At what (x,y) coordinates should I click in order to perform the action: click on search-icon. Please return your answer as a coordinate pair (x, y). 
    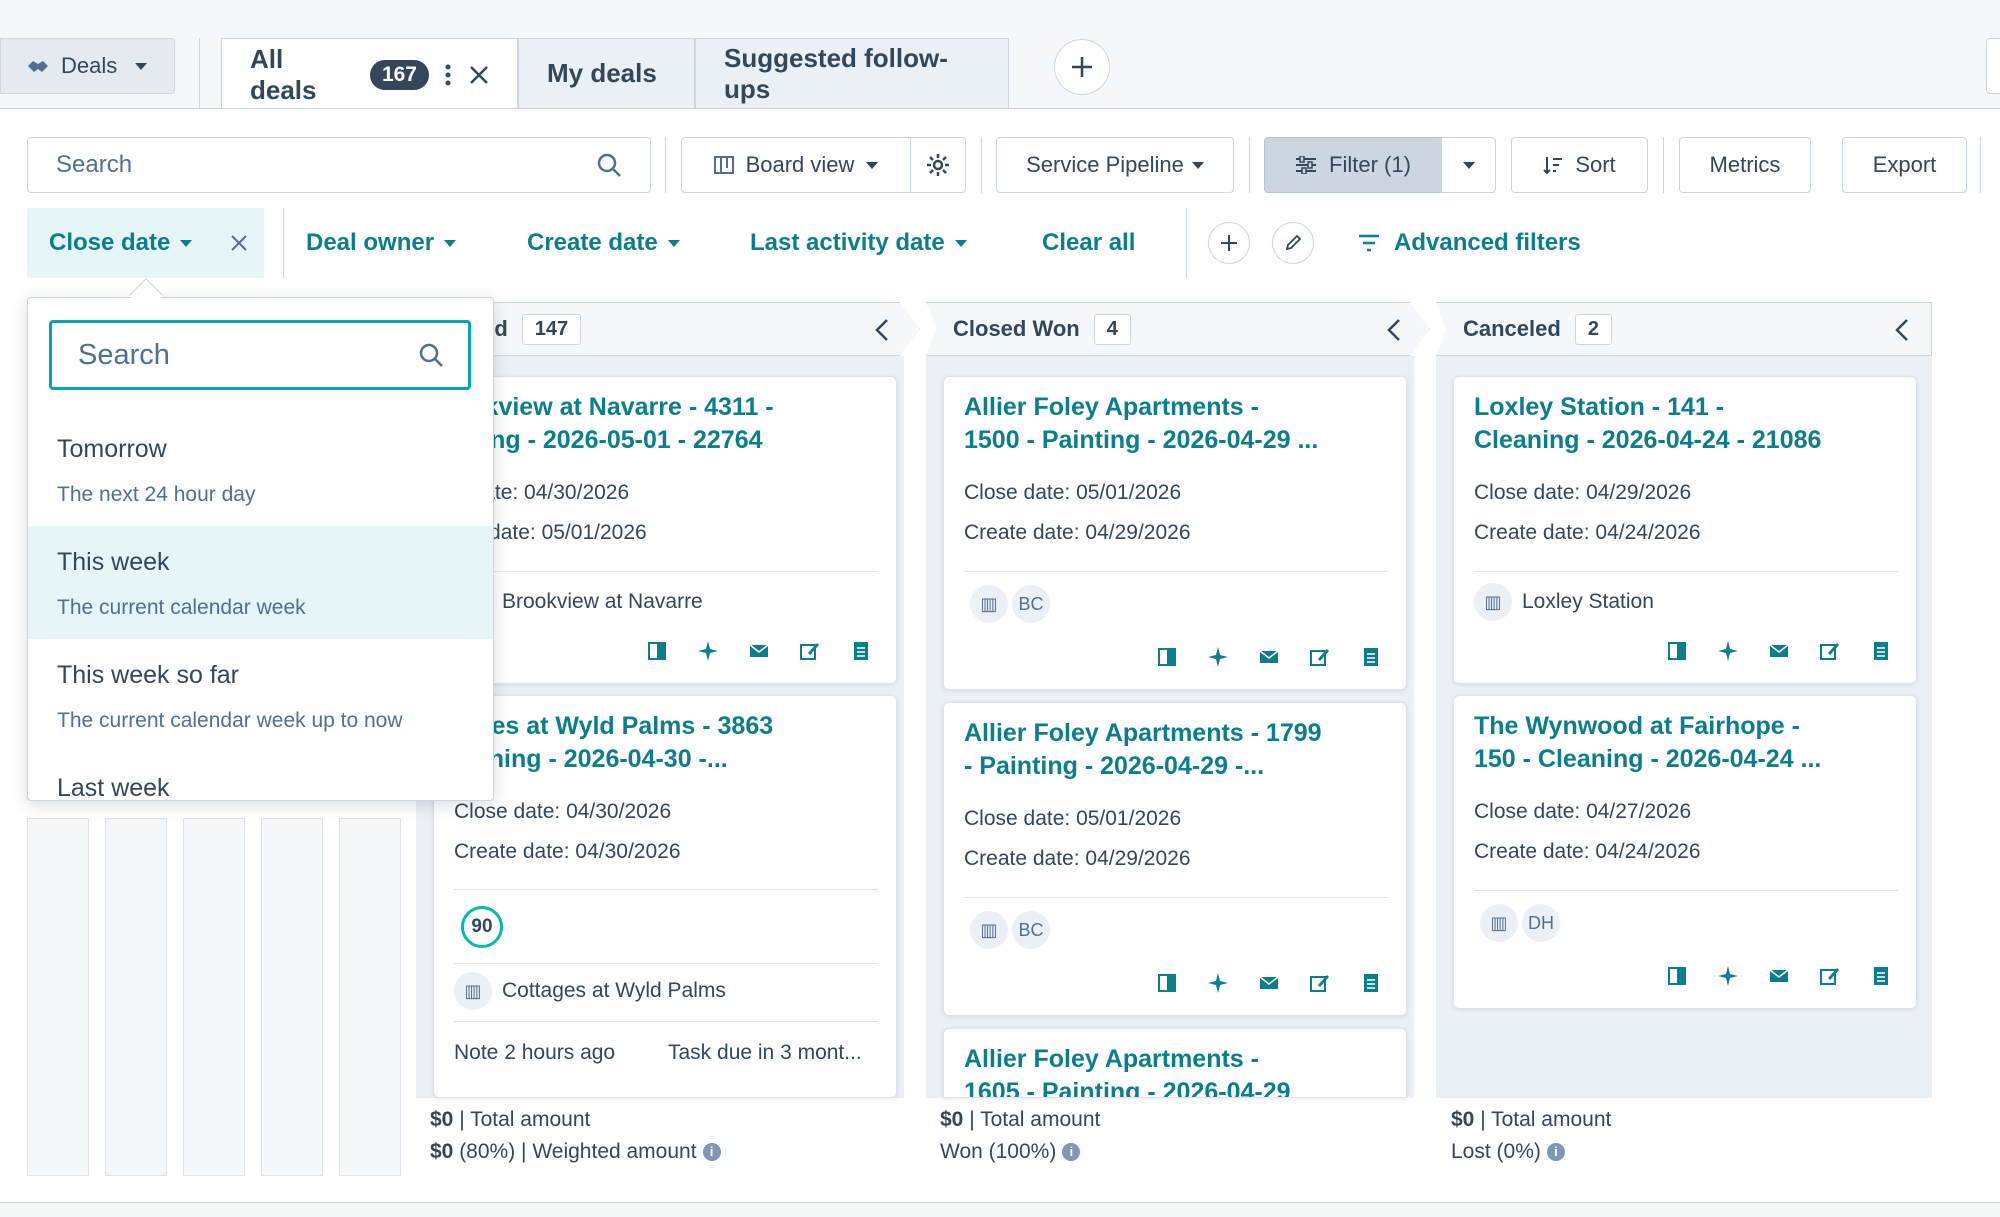
    Looking at the image, I should click on (609, 165).